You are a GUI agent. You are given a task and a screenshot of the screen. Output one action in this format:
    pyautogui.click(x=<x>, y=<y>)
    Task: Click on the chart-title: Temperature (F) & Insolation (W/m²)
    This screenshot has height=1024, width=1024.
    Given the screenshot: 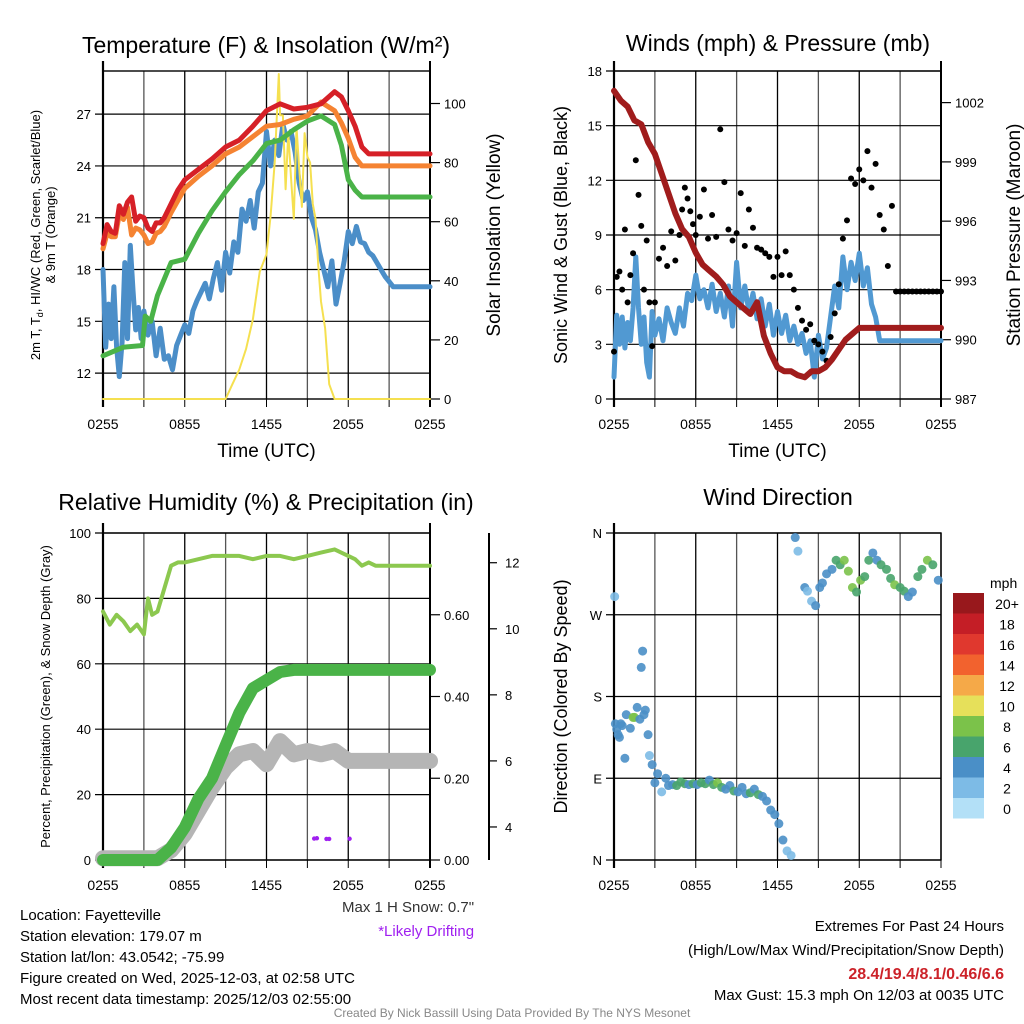 What is the action you would take?
    pyautogui.click(x=266, y=45)
    